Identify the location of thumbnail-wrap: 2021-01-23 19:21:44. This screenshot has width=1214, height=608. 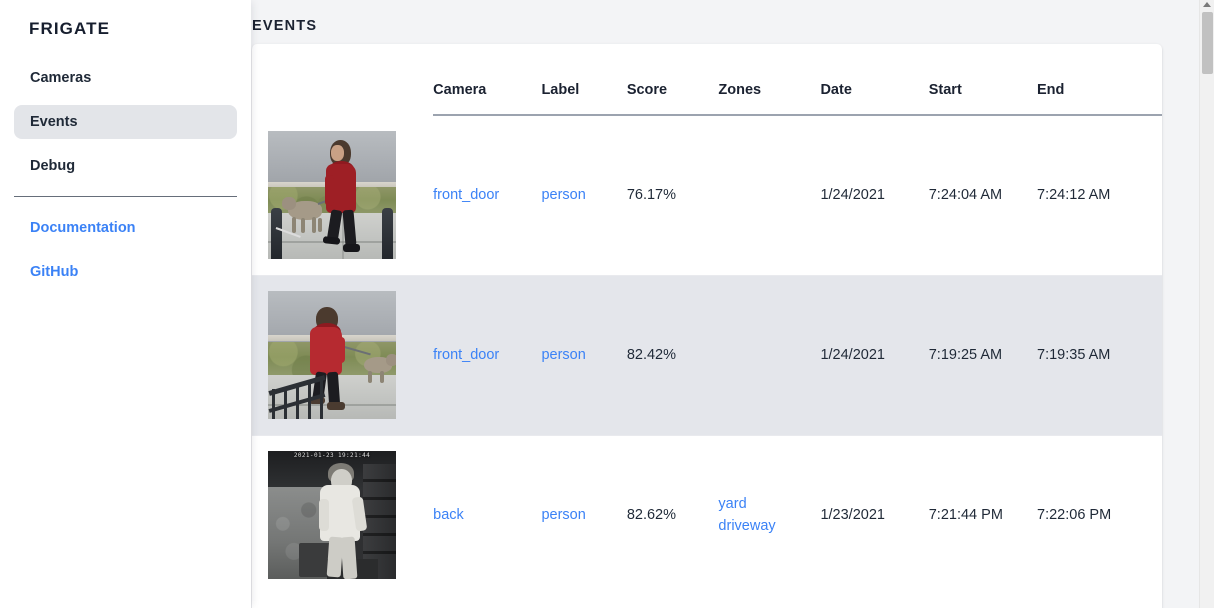
(342, 515).